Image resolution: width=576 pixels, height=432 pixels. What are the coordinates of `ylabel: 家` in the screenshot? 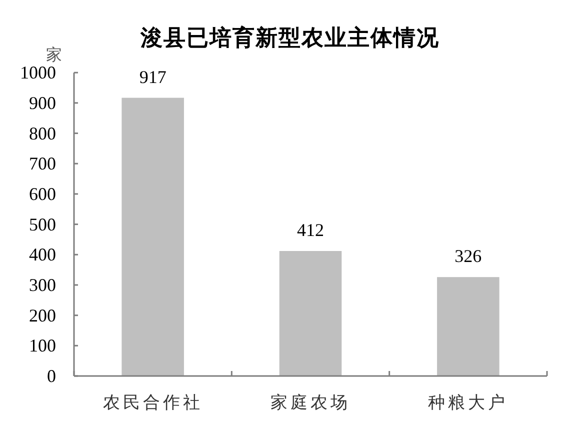 It's located at (54, 55).